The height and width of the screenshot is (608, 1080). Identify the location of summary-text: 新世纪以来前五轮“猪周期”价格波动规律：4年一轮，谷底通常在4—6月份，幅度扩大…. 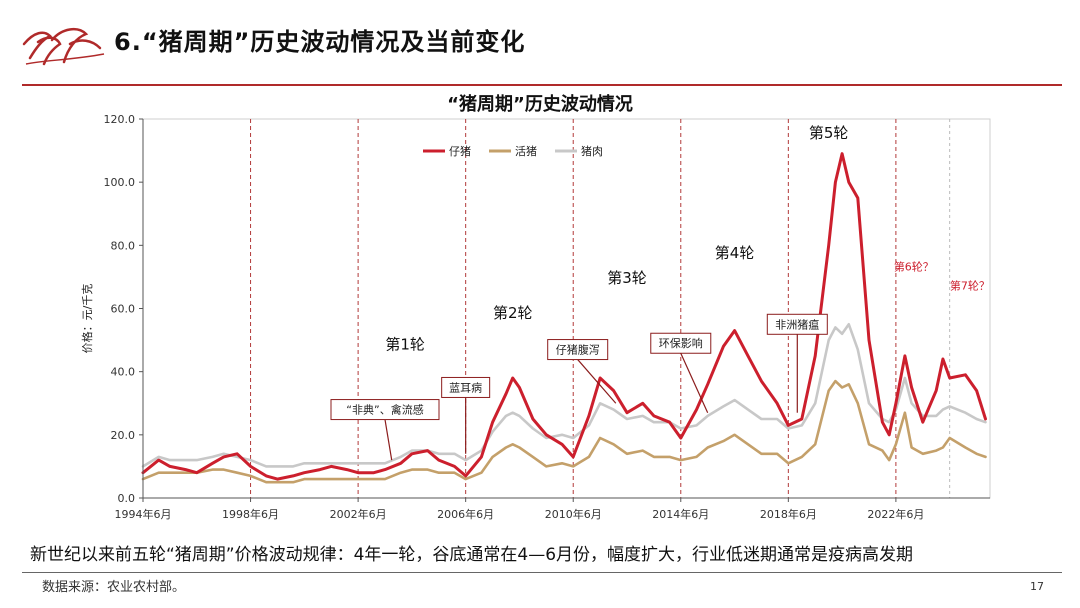
(472, 555).